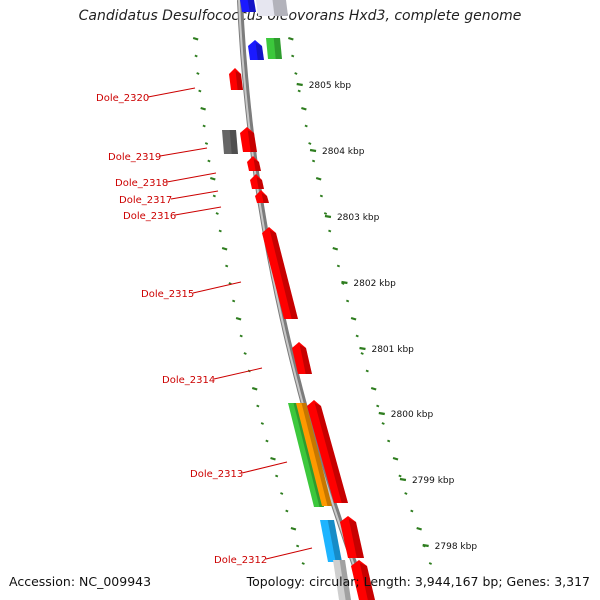  I want to click on gene-shape-dole-2320-shade, so click(239, 80).